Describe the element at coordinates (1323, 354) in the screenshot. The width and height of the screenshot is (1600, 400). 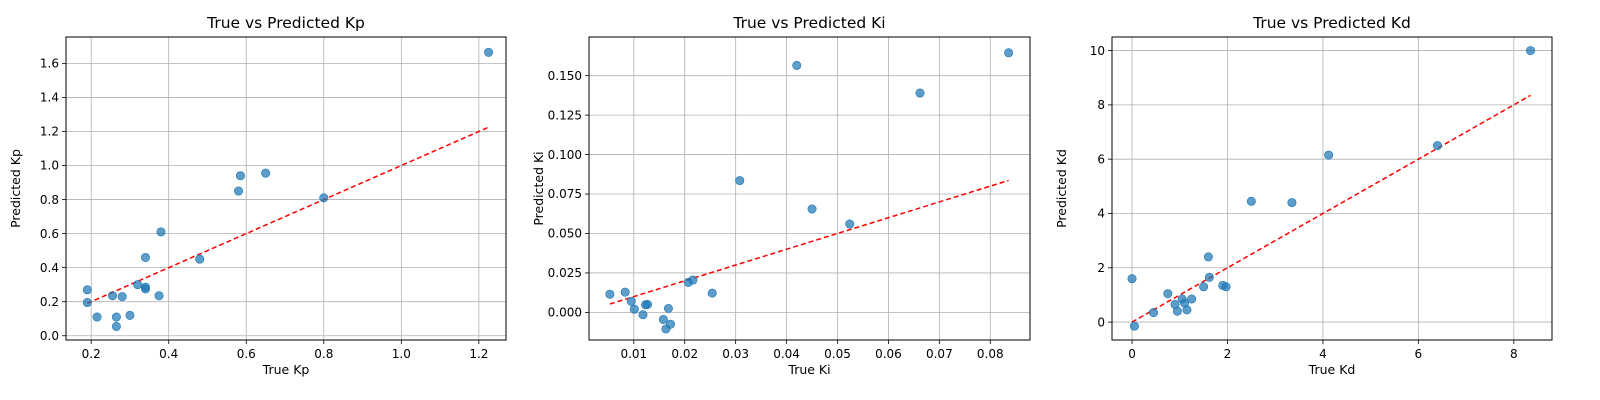
I see `x-tick-label: 4` at that location.